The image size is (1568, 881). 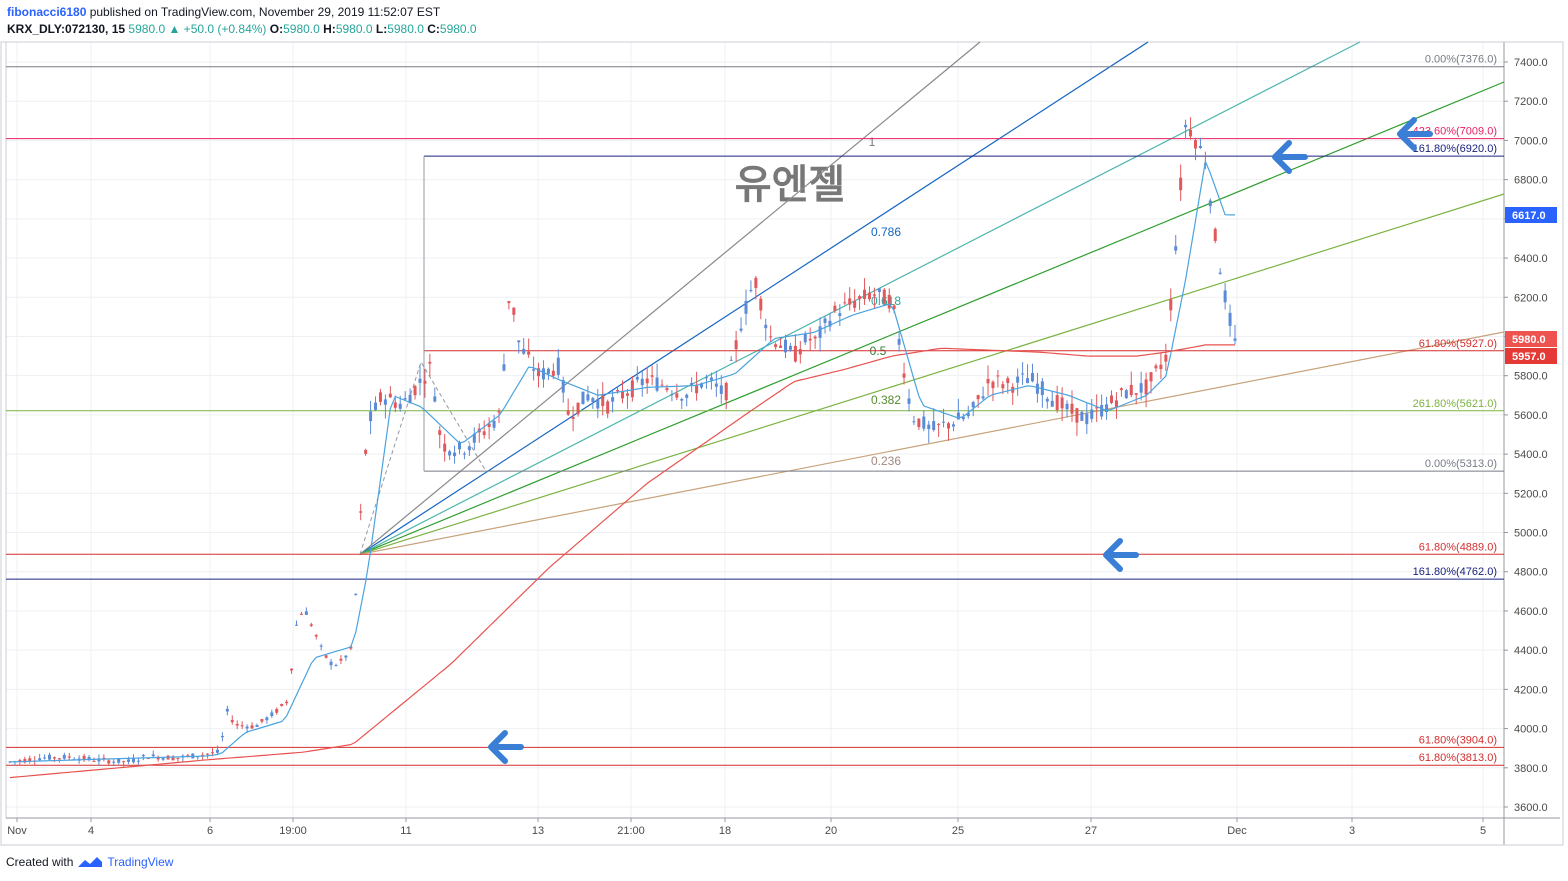 What do you see at coordinates (1531, 455) in the screenshot?
I see `price-tick-label: 5400.0` at bounding box center [1531, 455].